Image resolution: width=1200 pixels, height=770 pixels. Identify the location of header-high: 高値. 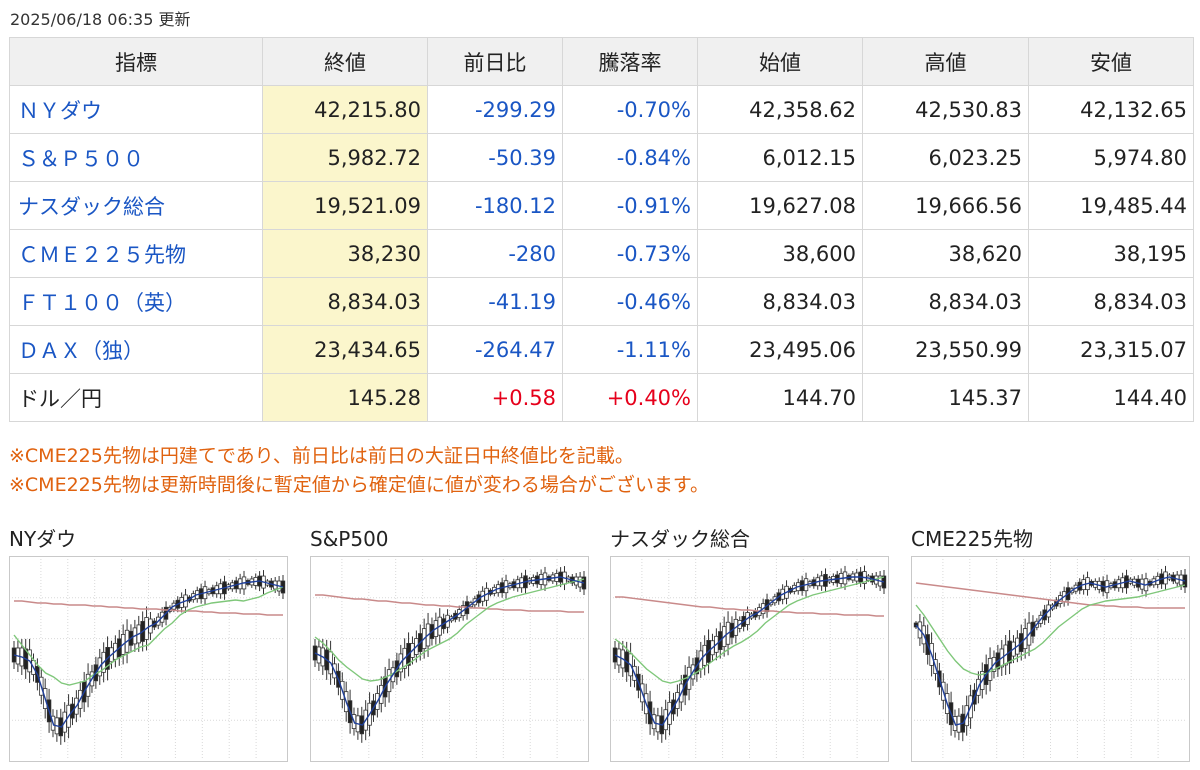
(945, 61).